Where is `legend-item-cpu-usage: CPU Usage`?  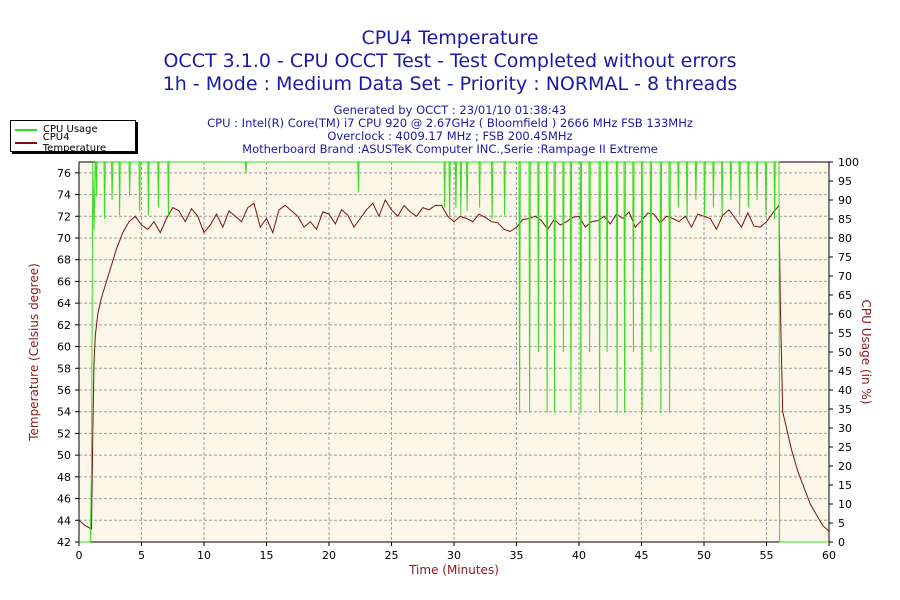 legend-item-cpu-usage: CPU Usage is located at coordinates (56, 129).